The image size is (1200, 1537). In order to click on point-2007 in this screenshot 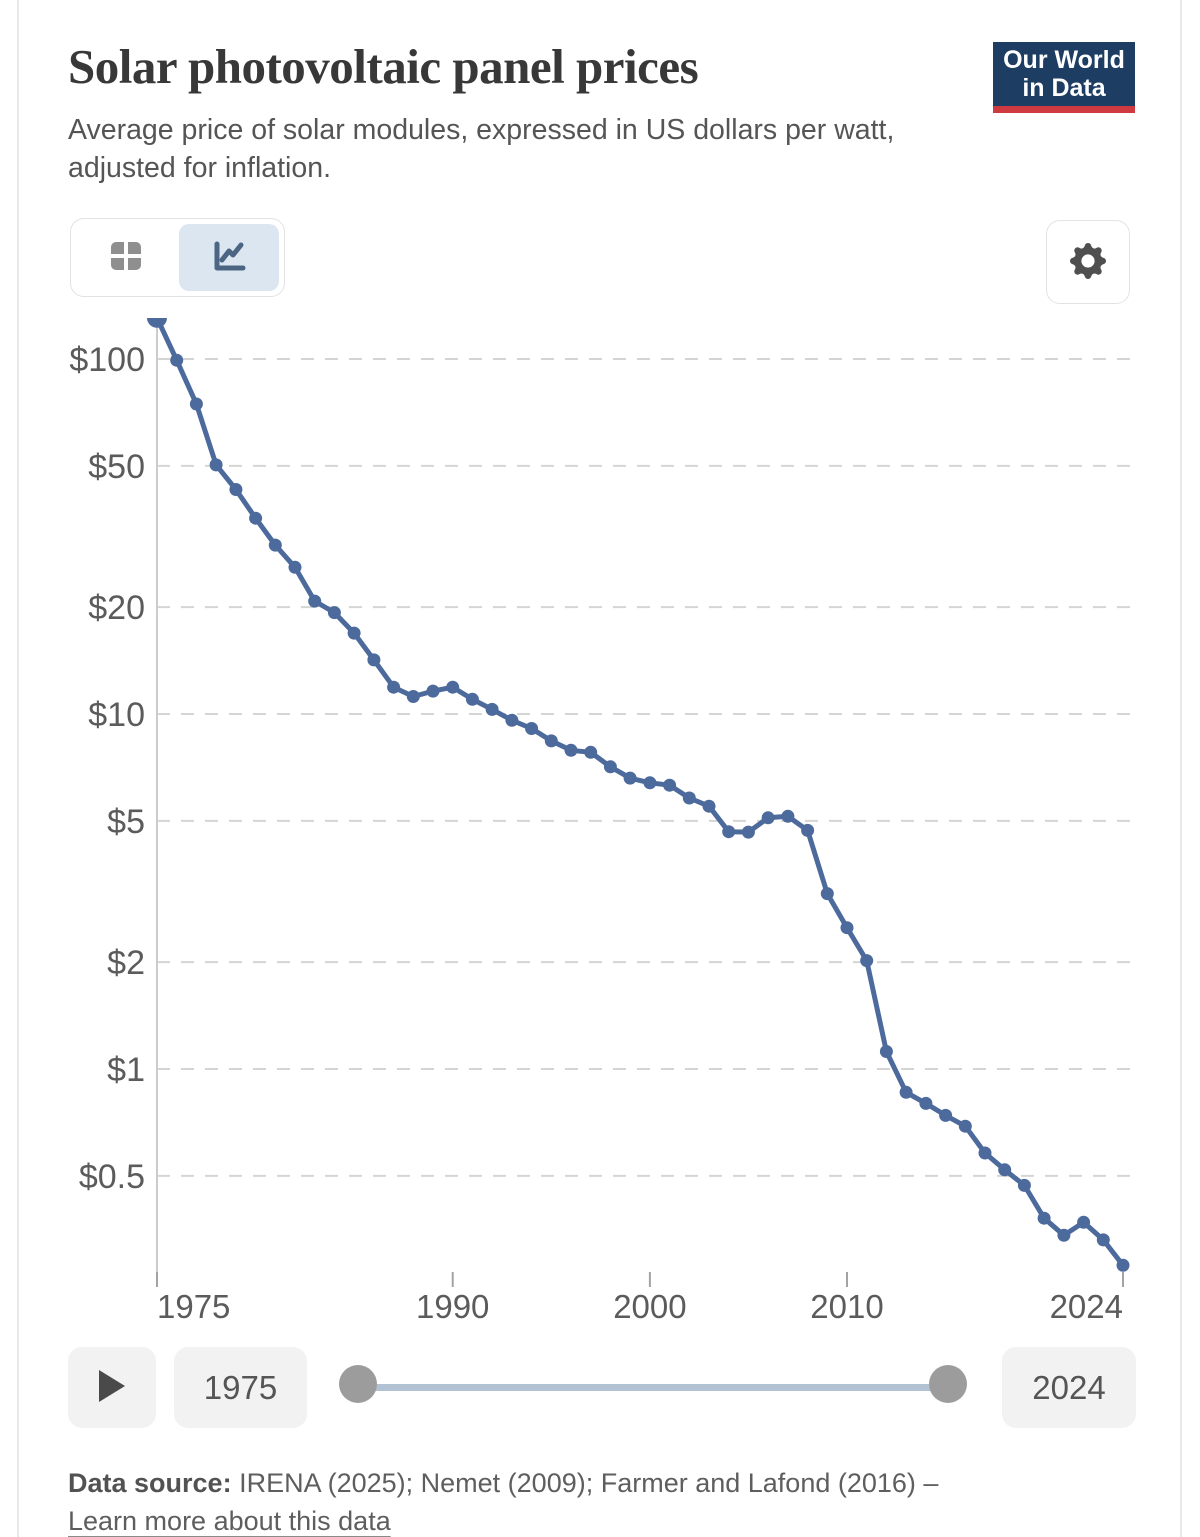, I will do `click(788, 816)`.